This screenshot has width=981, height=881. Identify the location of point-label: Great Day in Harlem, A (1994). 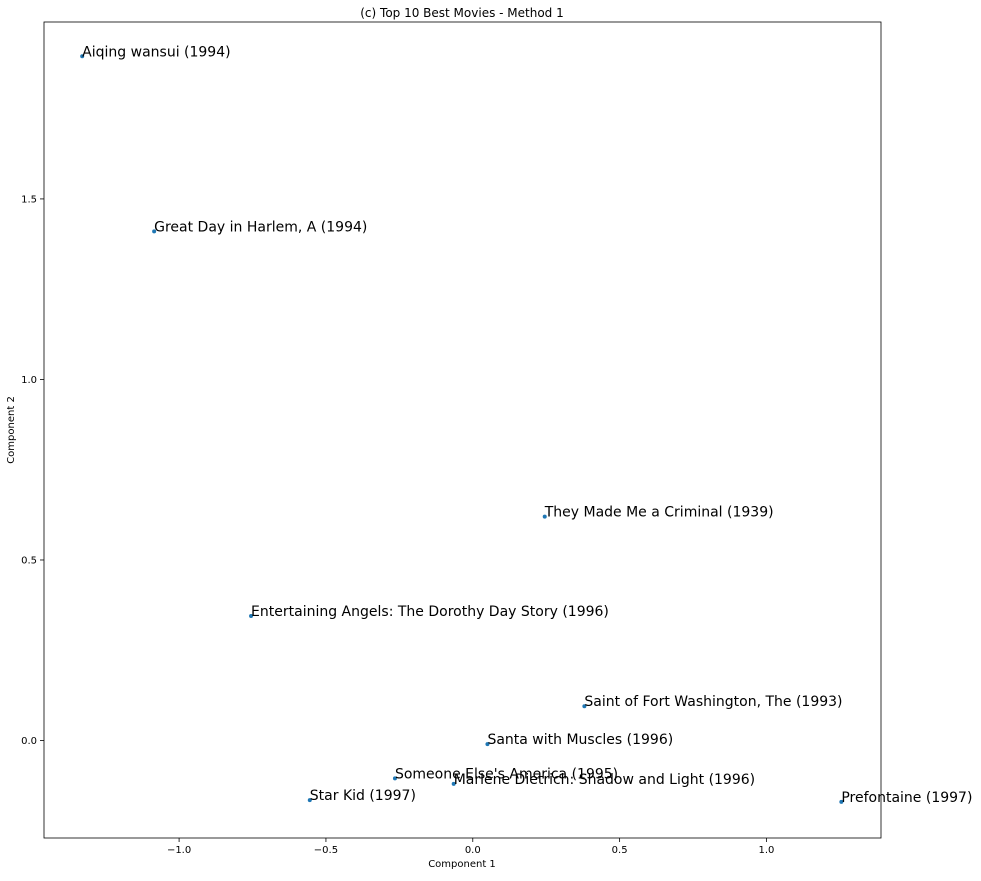
(260, 227).